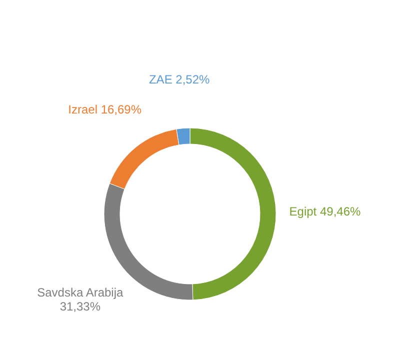  Describe the element at coordinates (325, 211) in the screenshot. I see `slice-label: Egipt 49,46%` at that location.